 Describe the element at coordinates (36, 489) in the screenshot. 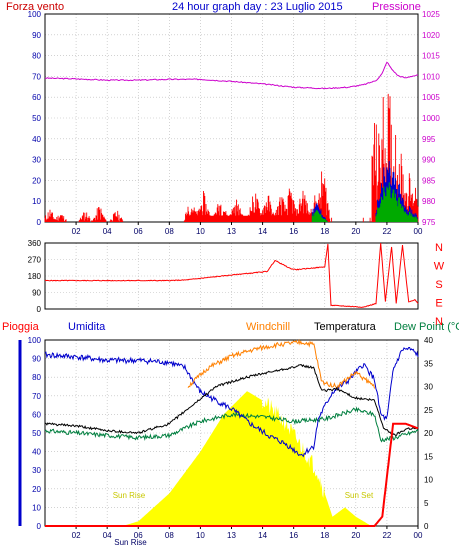

I see `humidity-y-tick: 20` at that location.